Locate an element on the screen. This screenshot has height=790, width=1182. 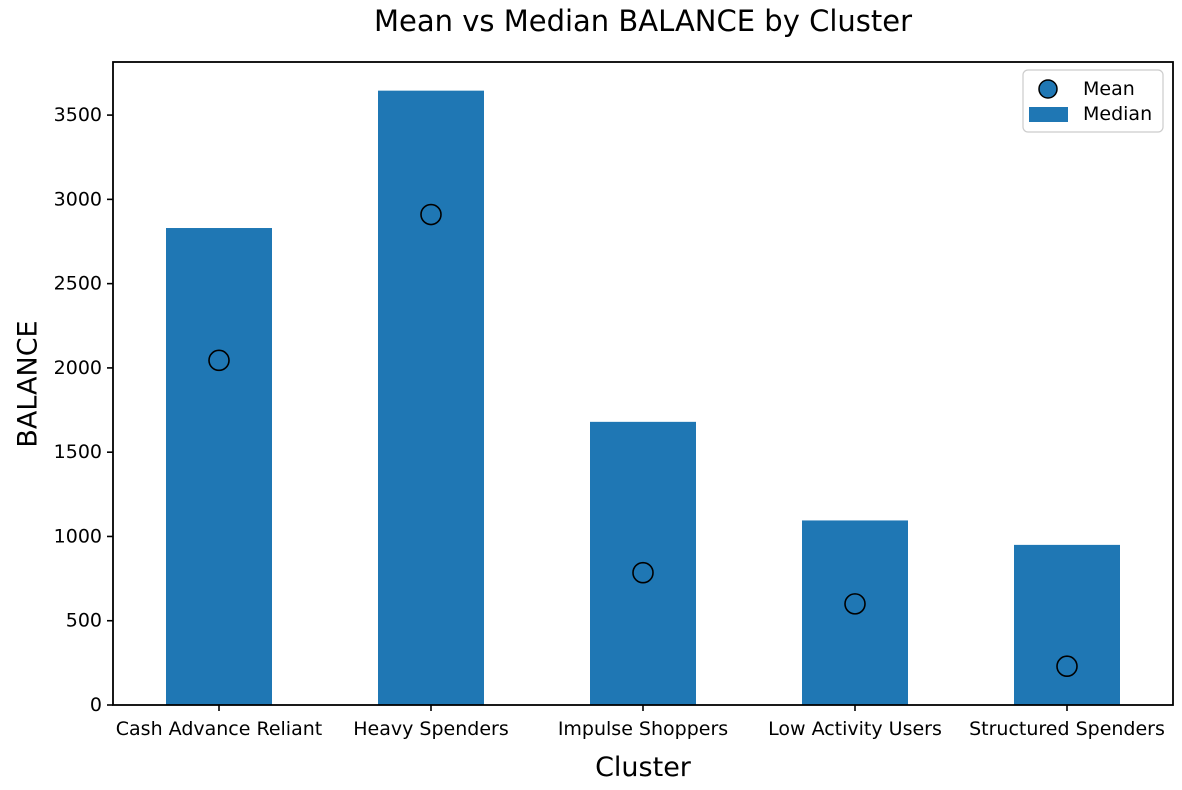
x-tick-label: Cash Advance Reliant is located at coordinates (219, 729).